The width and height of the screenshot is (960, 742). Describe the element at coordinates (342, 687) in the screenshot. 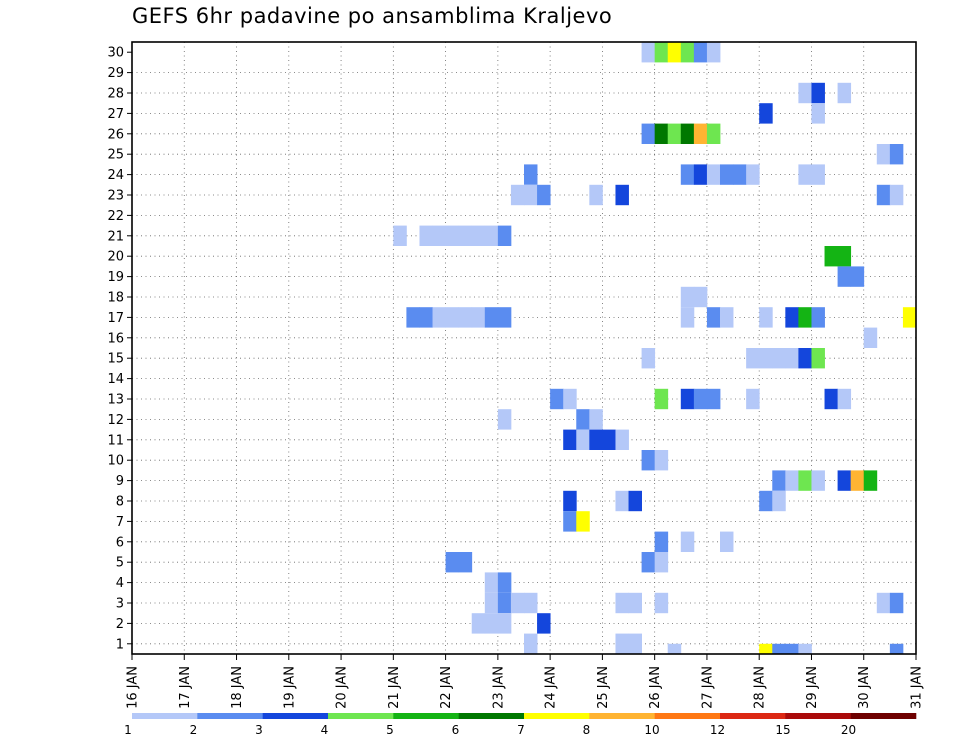

I see `x-tick-label: 20 JAN` at that location.